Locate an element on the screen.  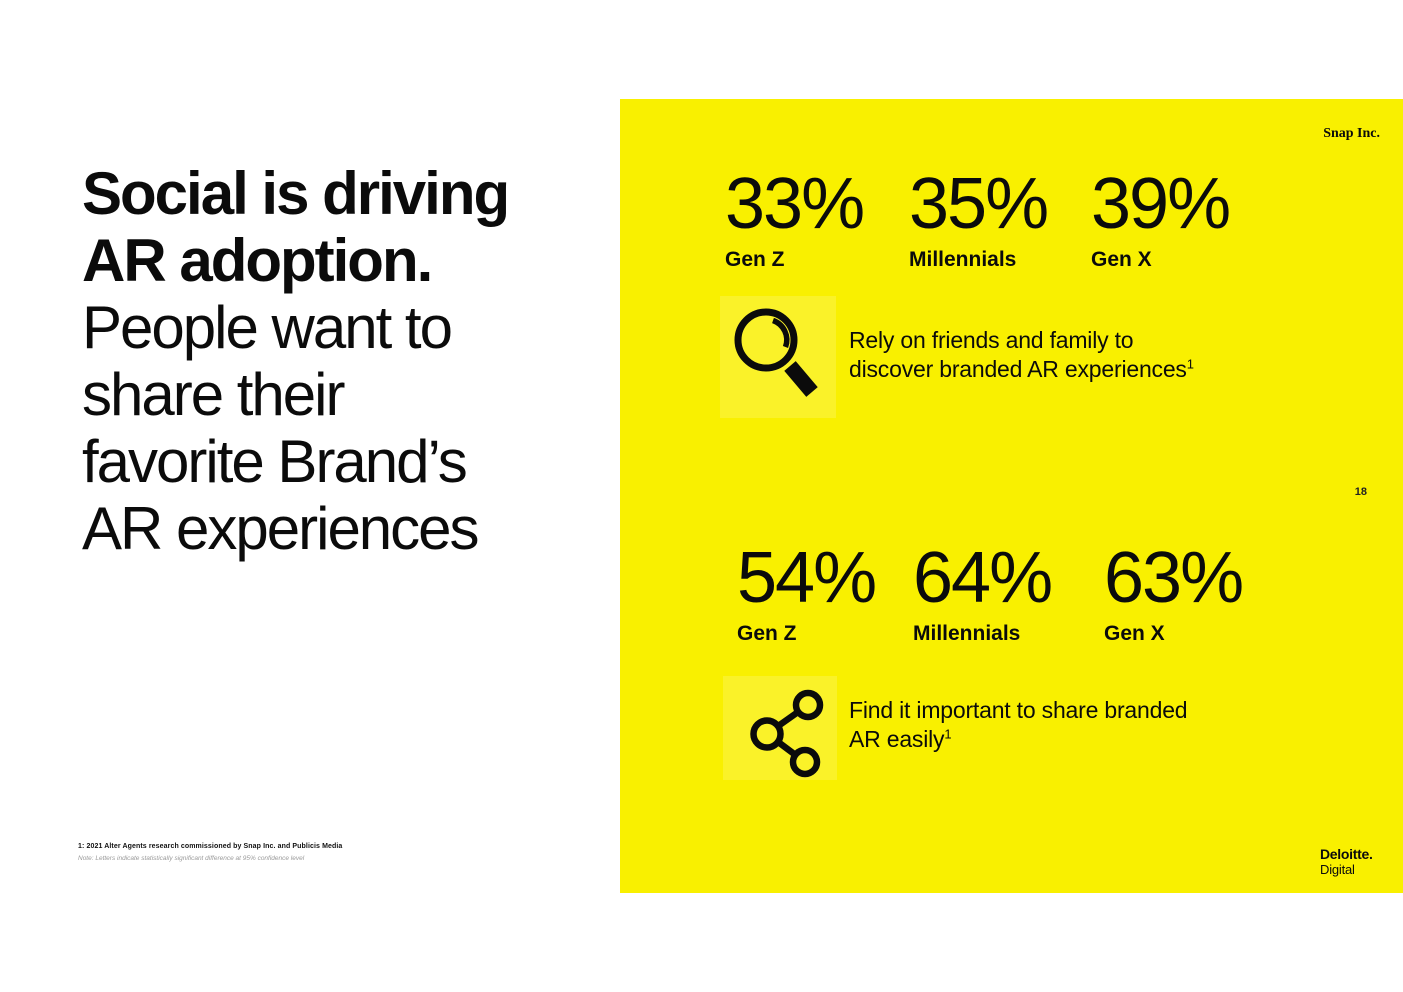
caption-line: discover branded AR experiences1 is located at coordinates (1021, 369).